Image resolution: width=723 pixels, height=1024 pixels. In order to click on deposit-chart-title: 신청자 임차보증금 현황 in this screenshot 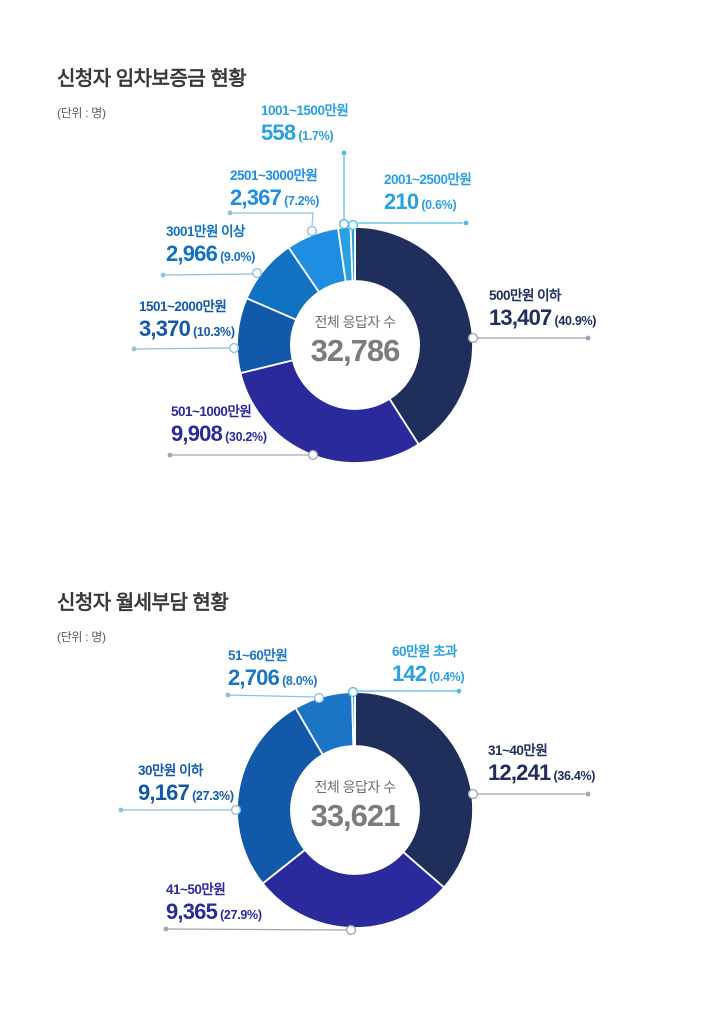, I will do `click(152, 79)`.